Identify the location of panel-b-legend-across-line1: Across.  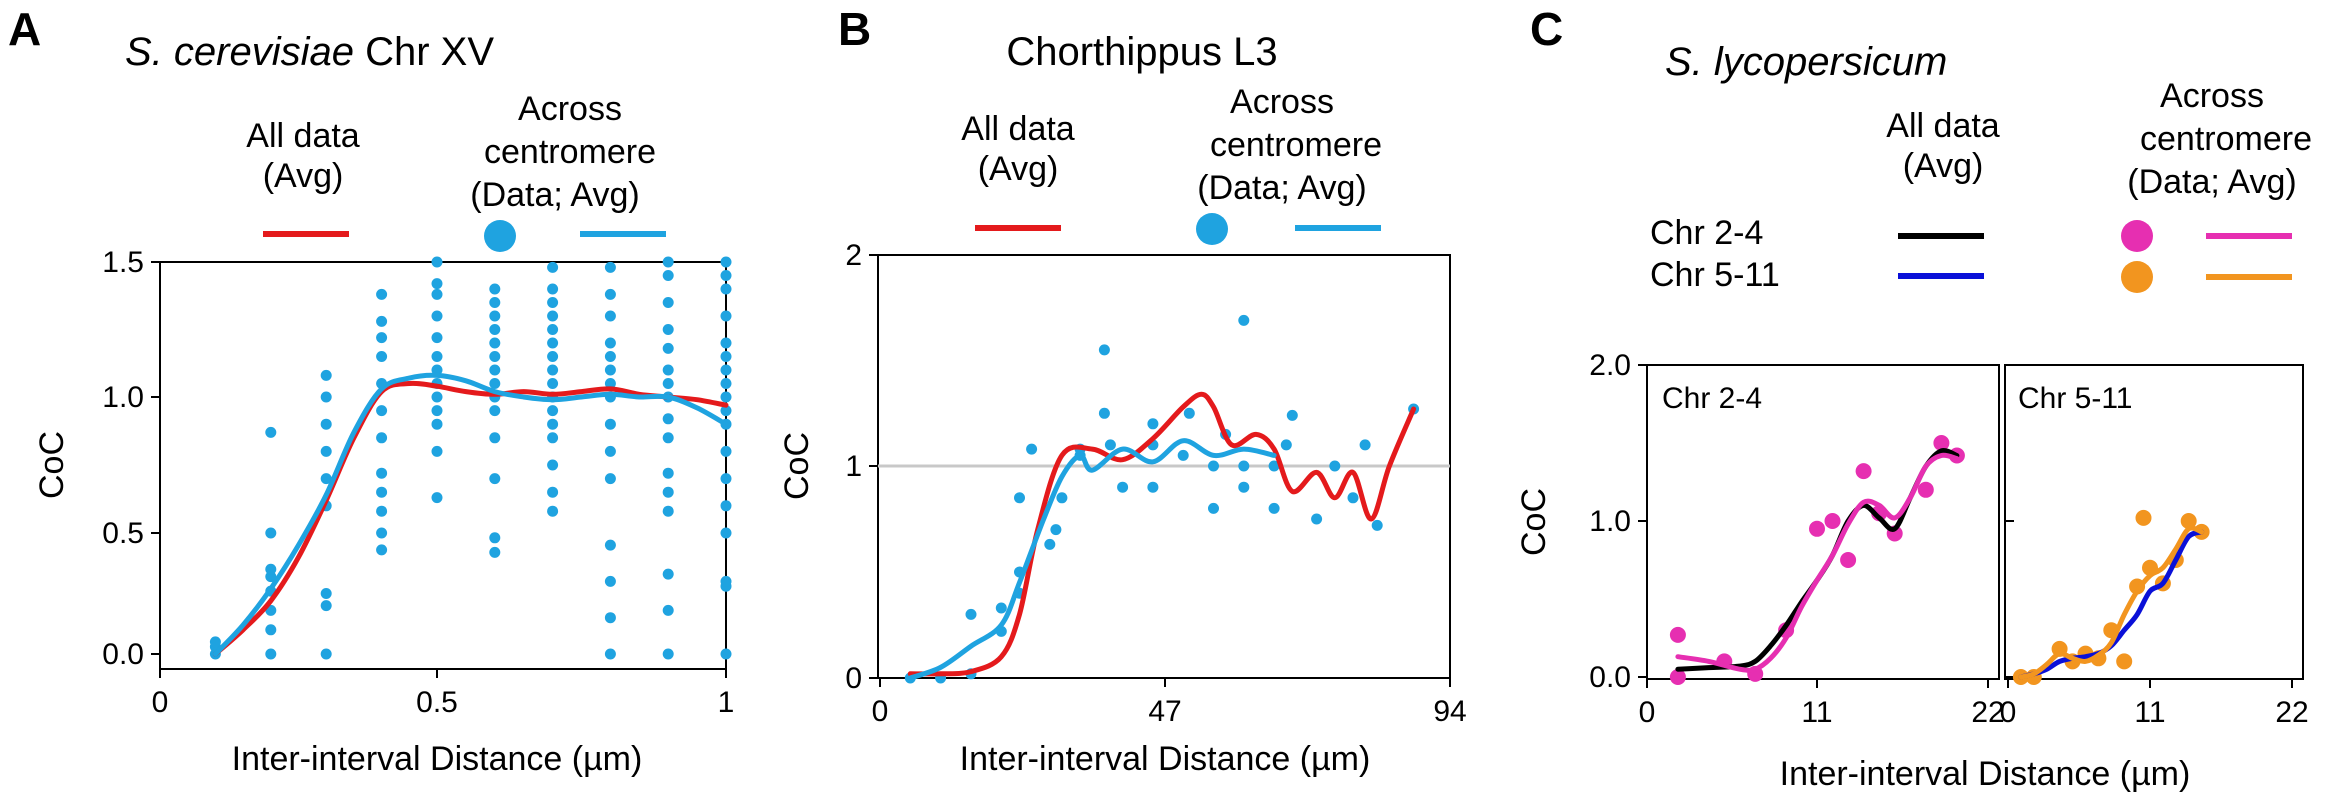
(1282, 102).